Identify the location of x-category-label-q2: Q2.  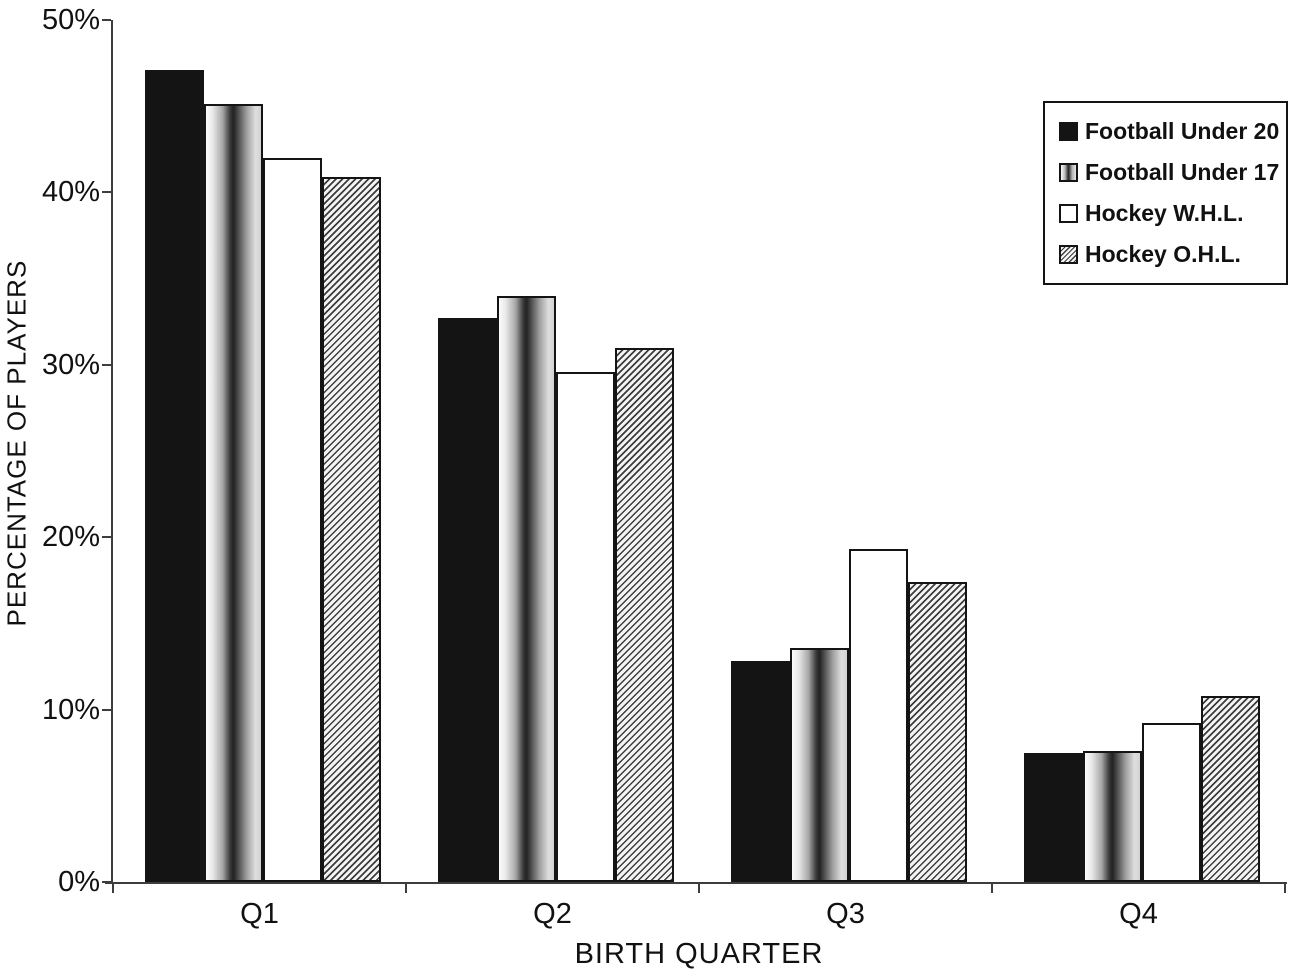
(552, 914).